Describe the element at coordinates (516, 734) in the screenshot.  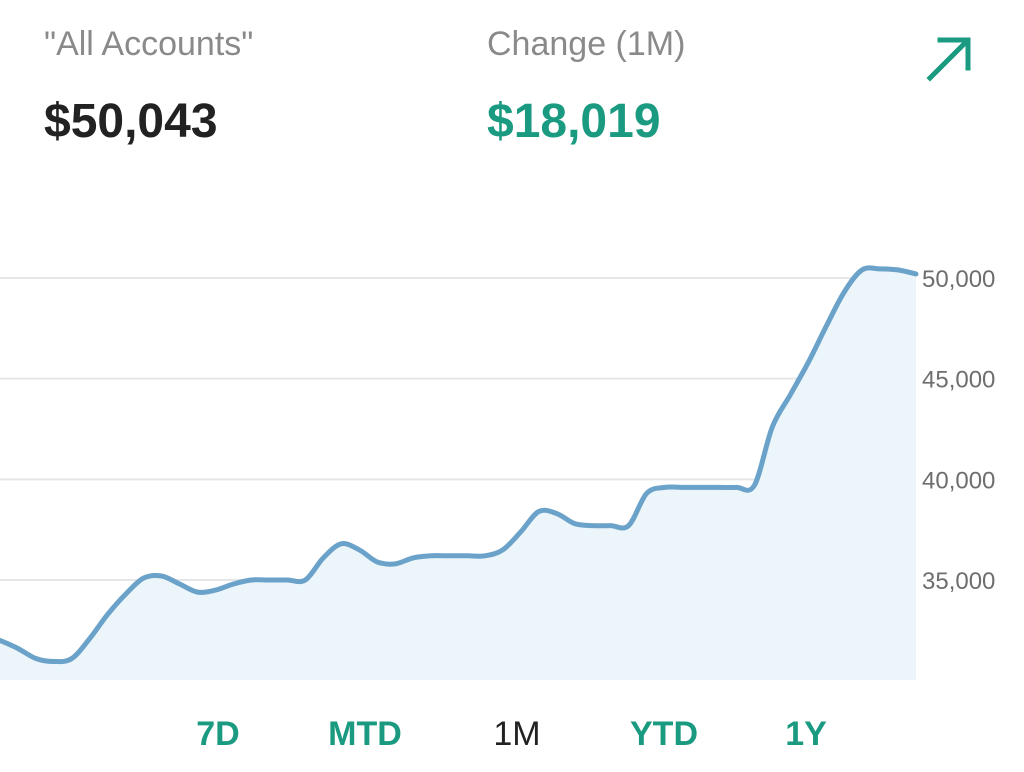
I see `range-1m: 1M` at that location.